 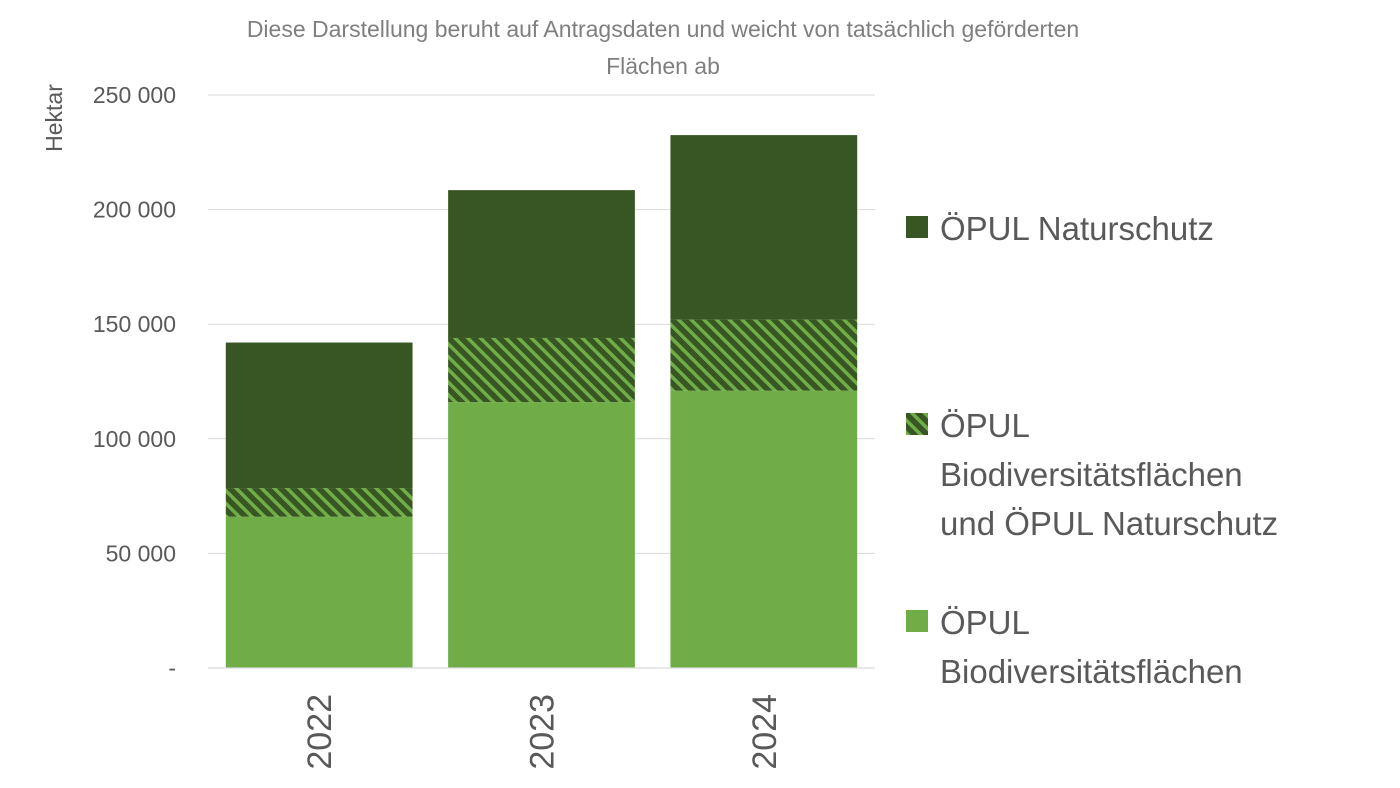 I want to click on chart-title-line-2: Flächen ab, so click(x=663, y=66).